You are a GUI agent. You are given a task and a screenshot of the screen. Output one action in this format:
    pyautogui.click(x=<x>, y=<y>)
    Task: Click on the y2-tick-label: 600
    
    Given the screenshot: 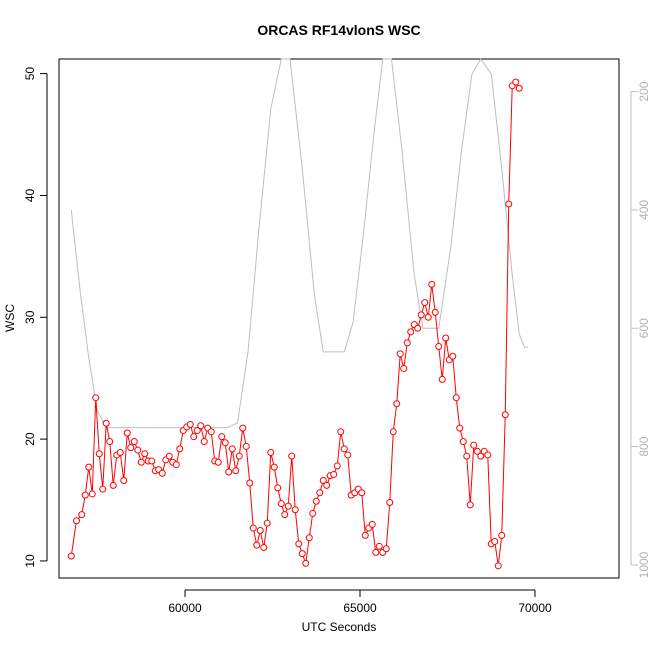 What is the action you would take?
    pyautogui.click(x=643, y=328)
    